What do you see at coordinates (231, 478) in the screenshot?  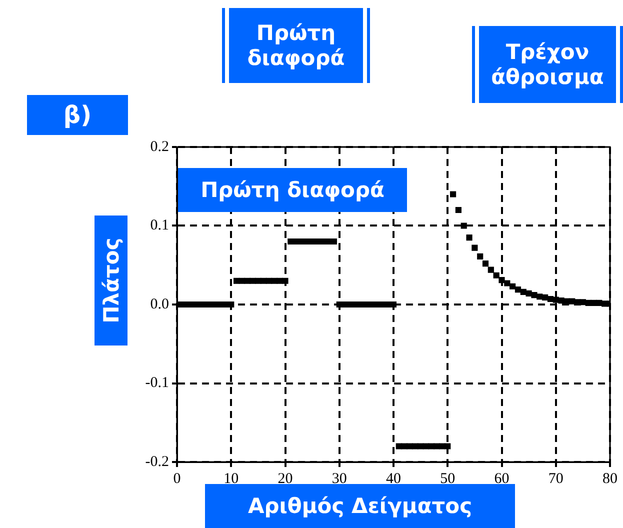 I see `x-tick-label: 10` at bounding box center [231, 478].